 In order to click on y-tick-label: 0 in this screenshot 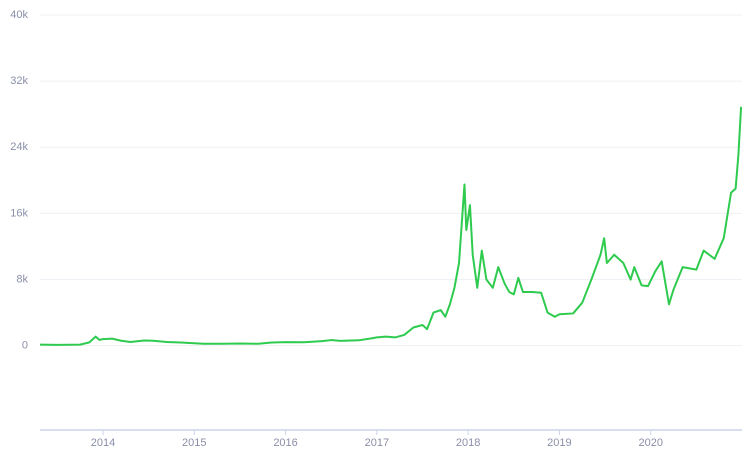, I will do `click(25, 346)`.